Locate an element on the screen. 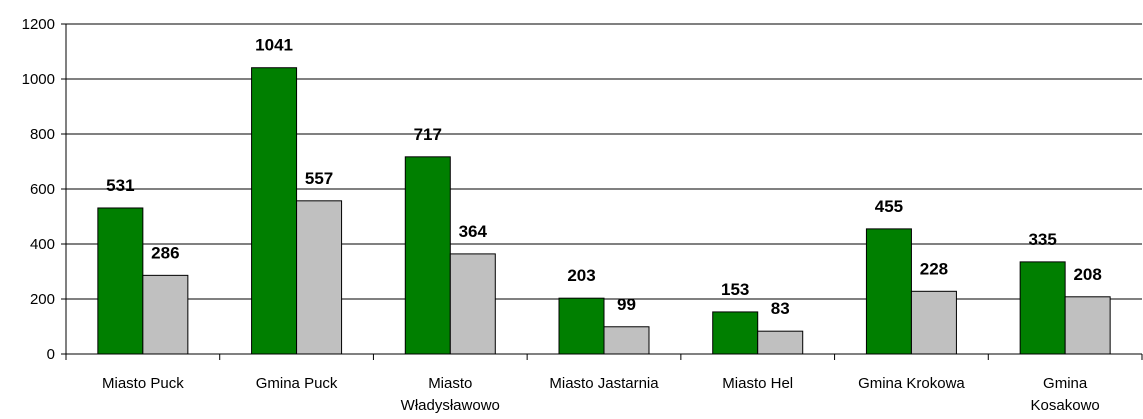 Image resolution: width=1143 pixels, height=419 pixels. y-tick-label: 600 is located at coordinates (42, 189).